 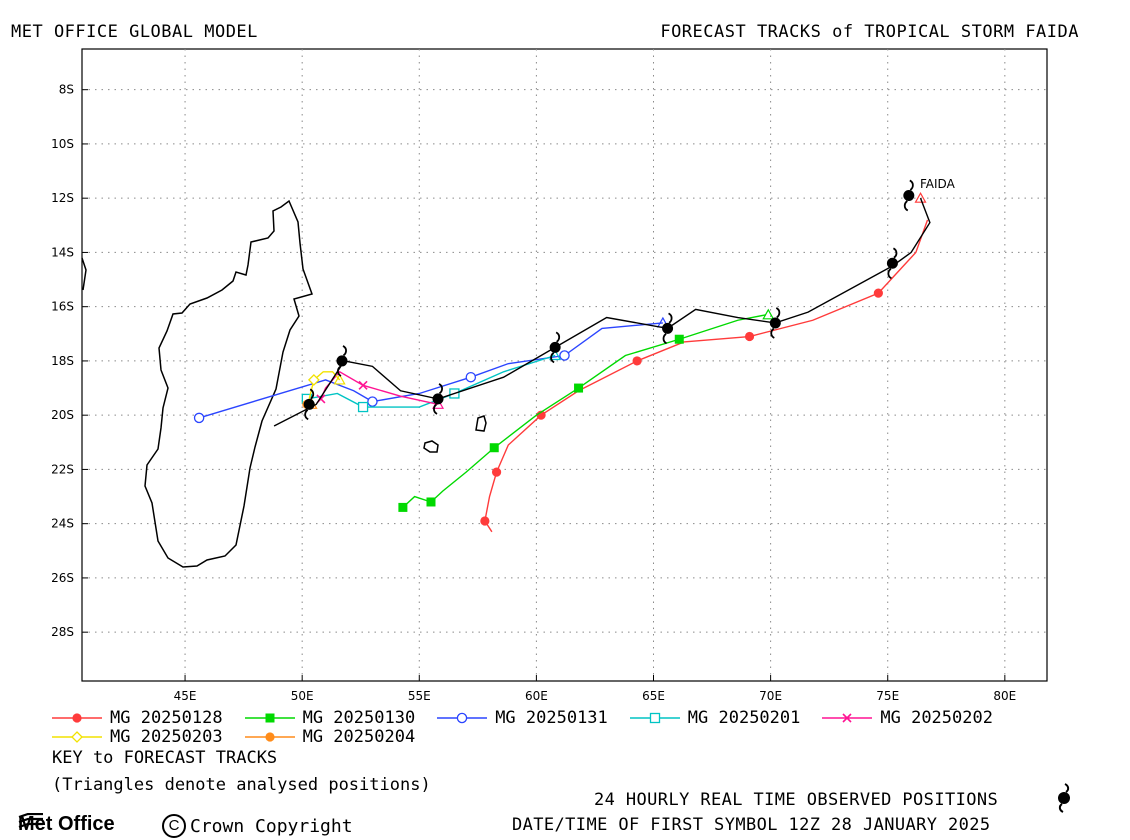 I want to click on key-label: KEY to FORECAST TRACKS, so click(x=165, y=758).